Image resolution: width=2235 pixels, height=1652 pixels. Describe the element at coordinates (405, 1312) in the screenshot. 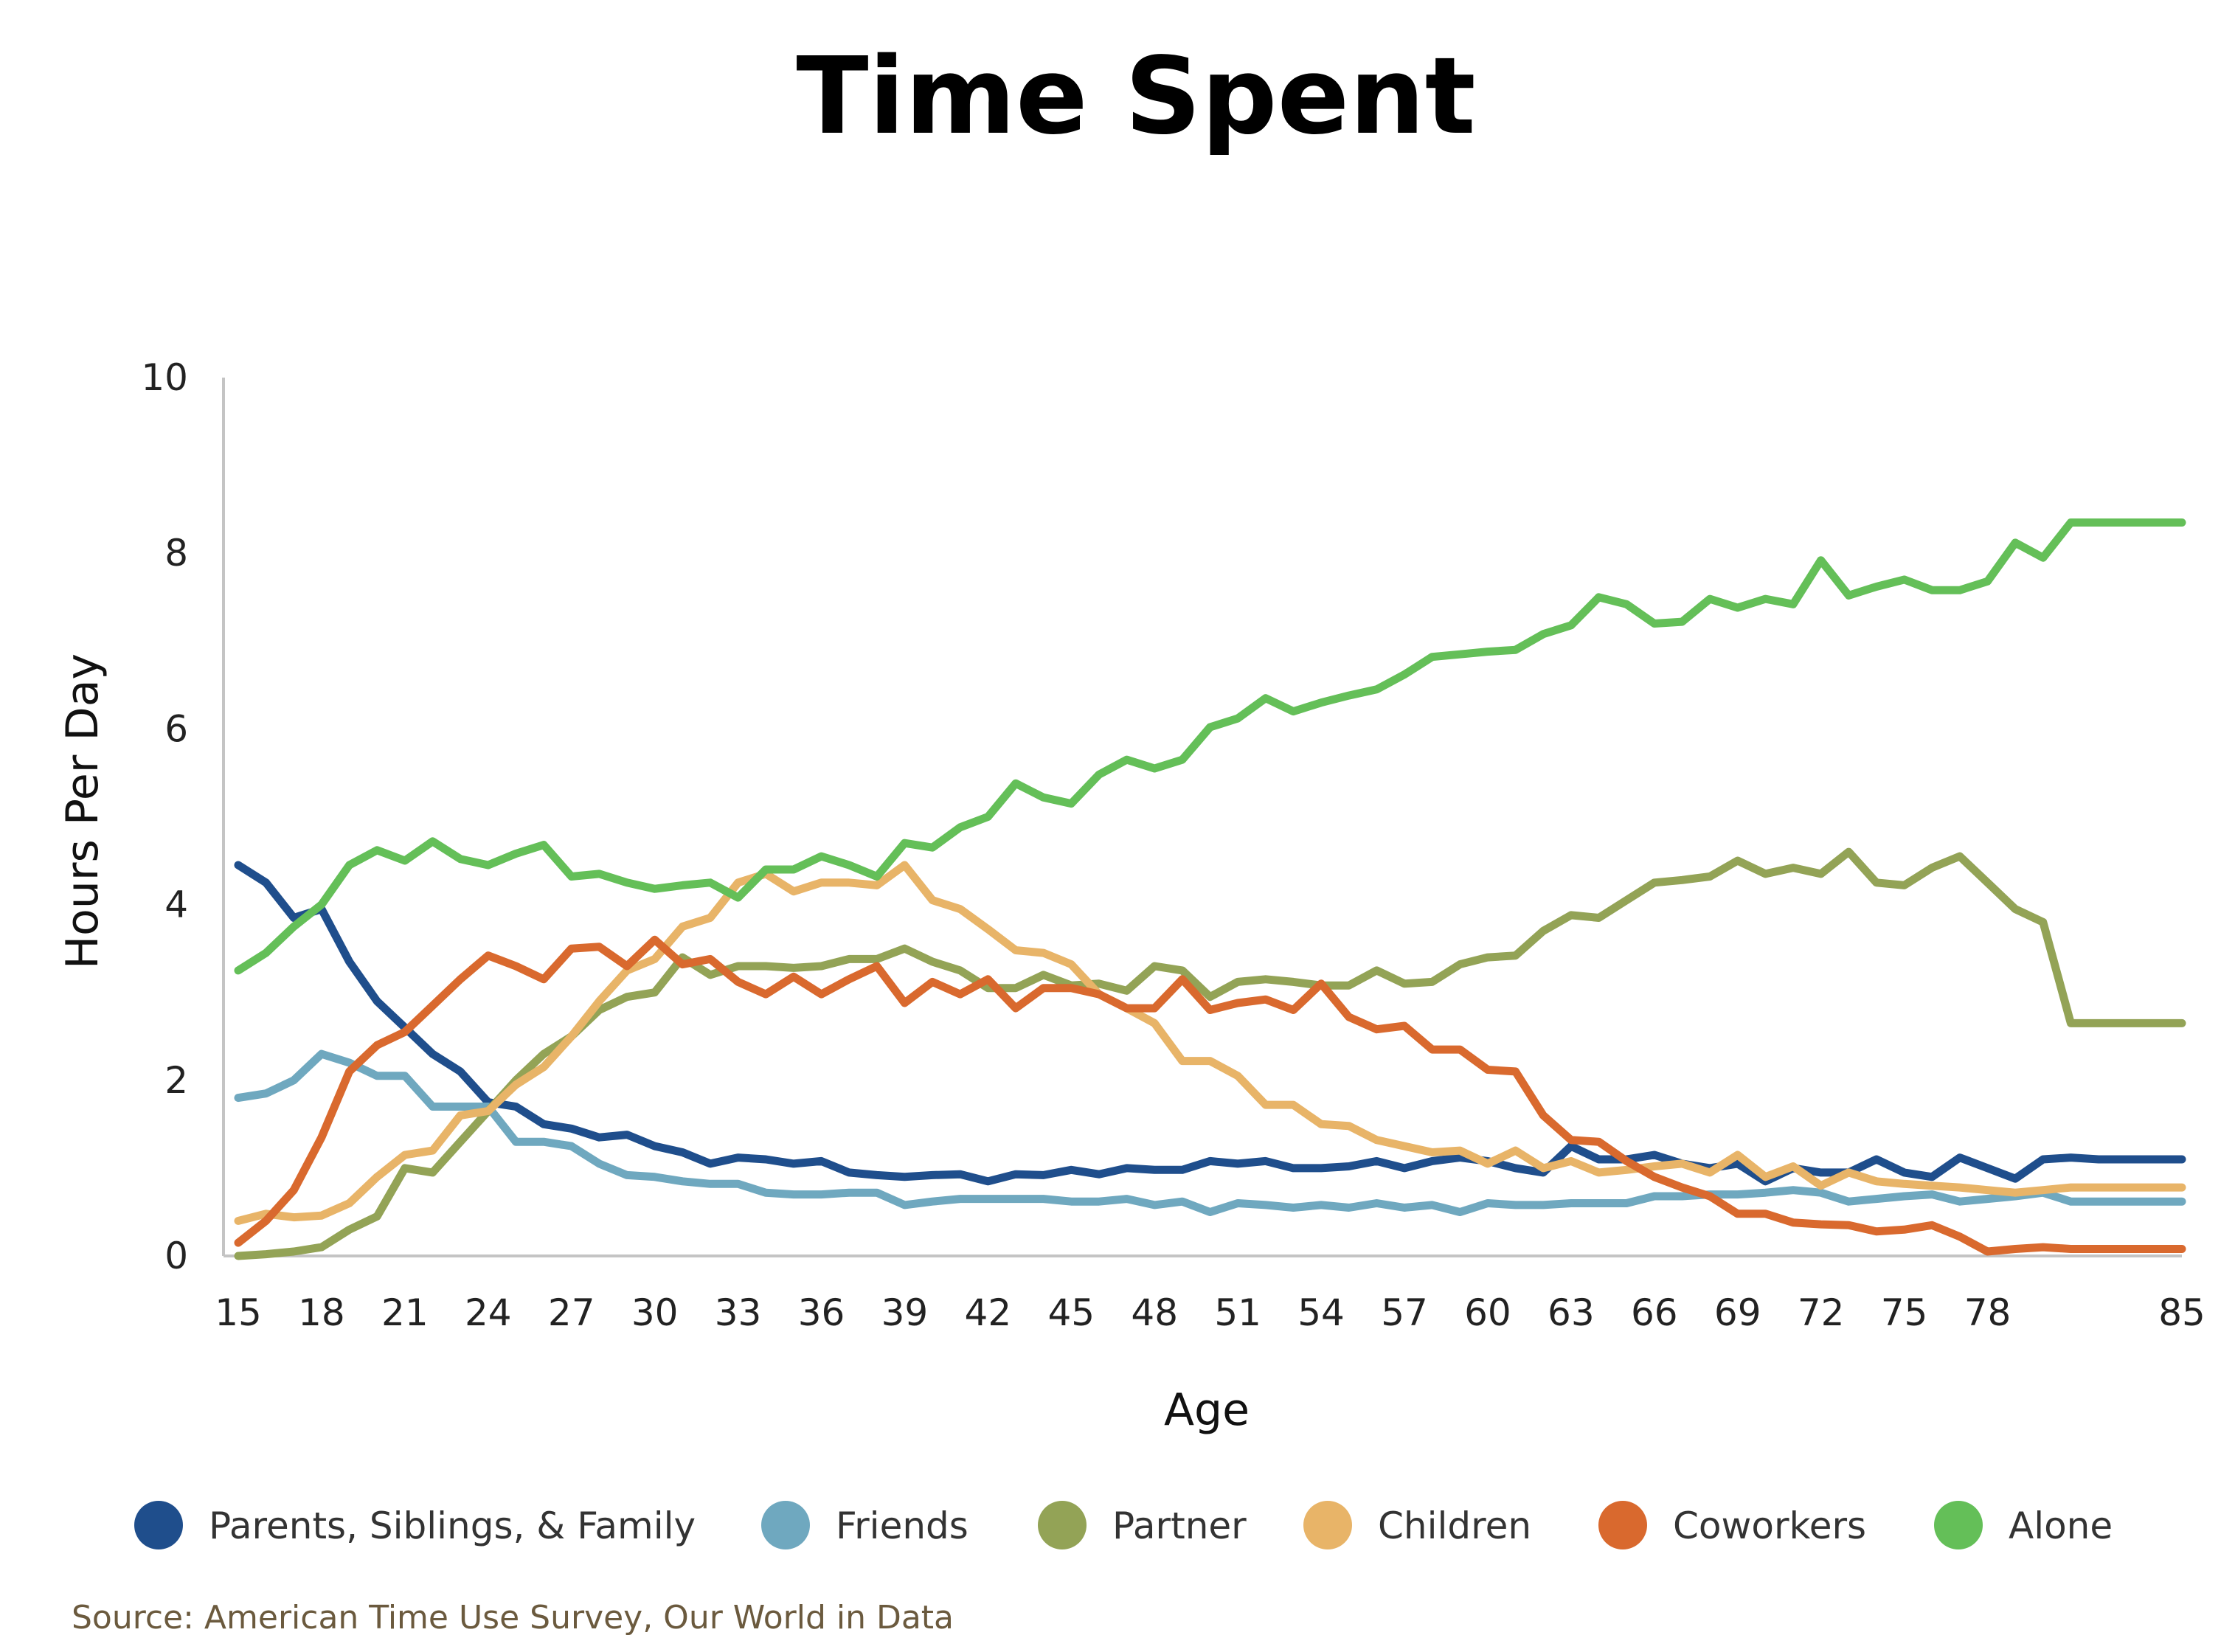

I see `x-tick-label: 21` at that location.